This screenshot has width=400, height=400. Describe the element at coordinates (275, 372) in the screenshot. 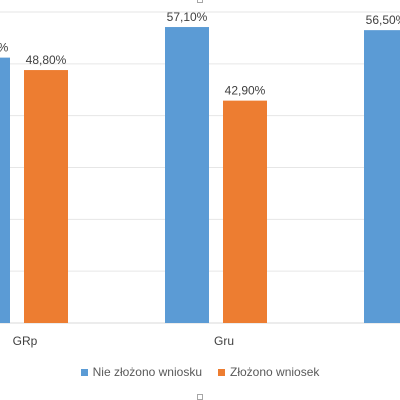

I see `legend-label-series-2: Złożono wniosek` at that location.